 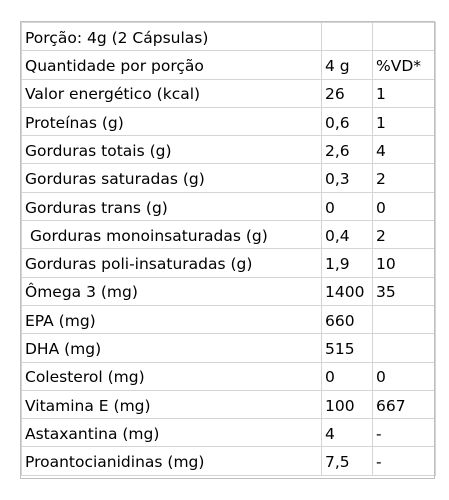 What do you see at coordinates (347, 263) in the screenshot?
I see `nutrient-amount: 1,9` at bounding box center [347, 263].